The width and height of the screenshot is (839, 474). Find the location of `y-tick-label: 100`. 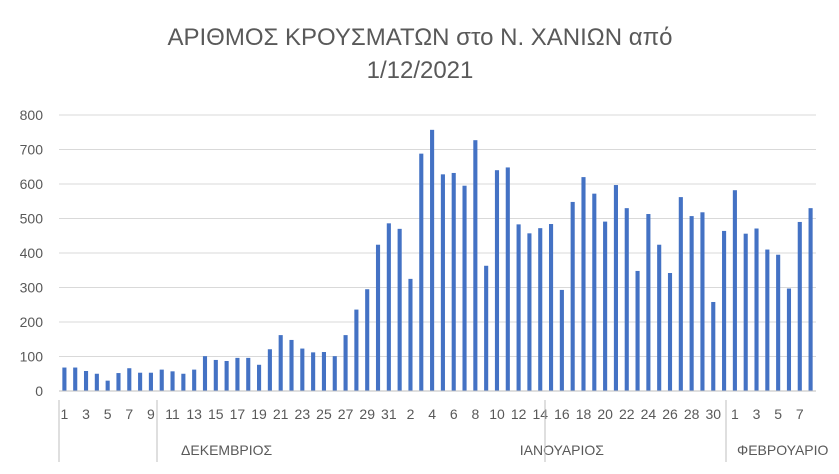

y-tick-label: 100 is located at coordinates (32, 357).